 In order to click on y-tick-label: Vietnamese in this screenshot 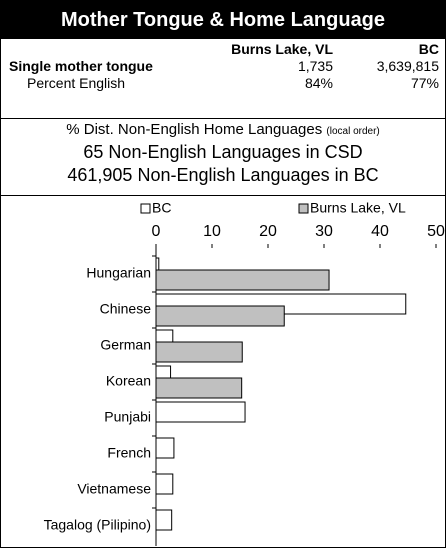, I will do `click(114, 489)`.